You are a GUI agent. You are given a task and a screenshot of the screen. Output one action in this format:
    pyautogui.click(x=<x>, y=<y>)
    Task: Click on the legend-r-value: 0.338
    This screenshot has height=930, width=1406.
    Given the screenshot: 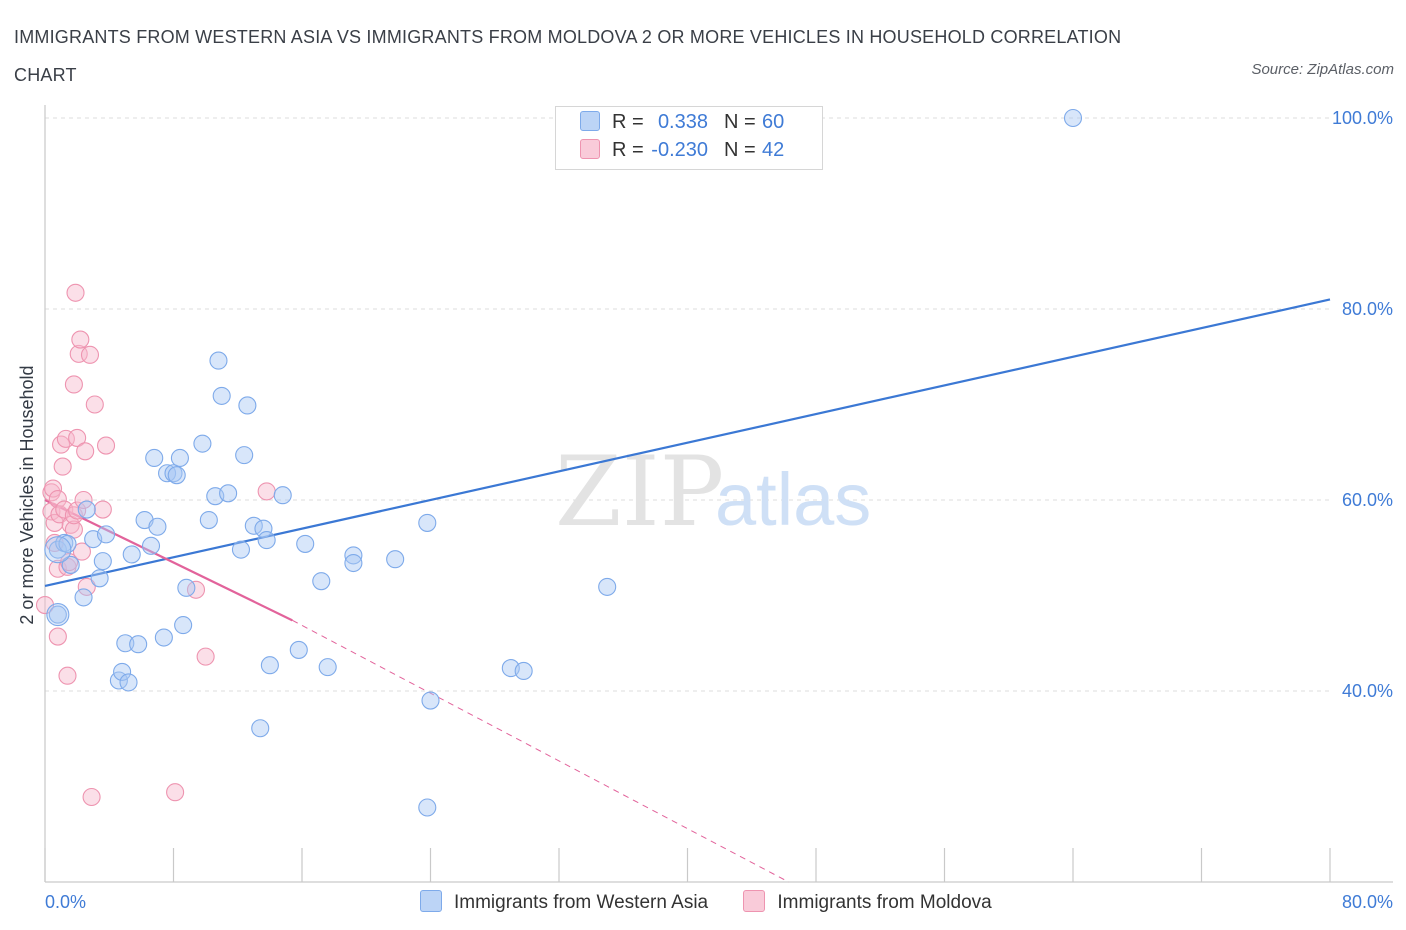 What is the action you would take?
    pyautogui.click(x=682, y=122)
    